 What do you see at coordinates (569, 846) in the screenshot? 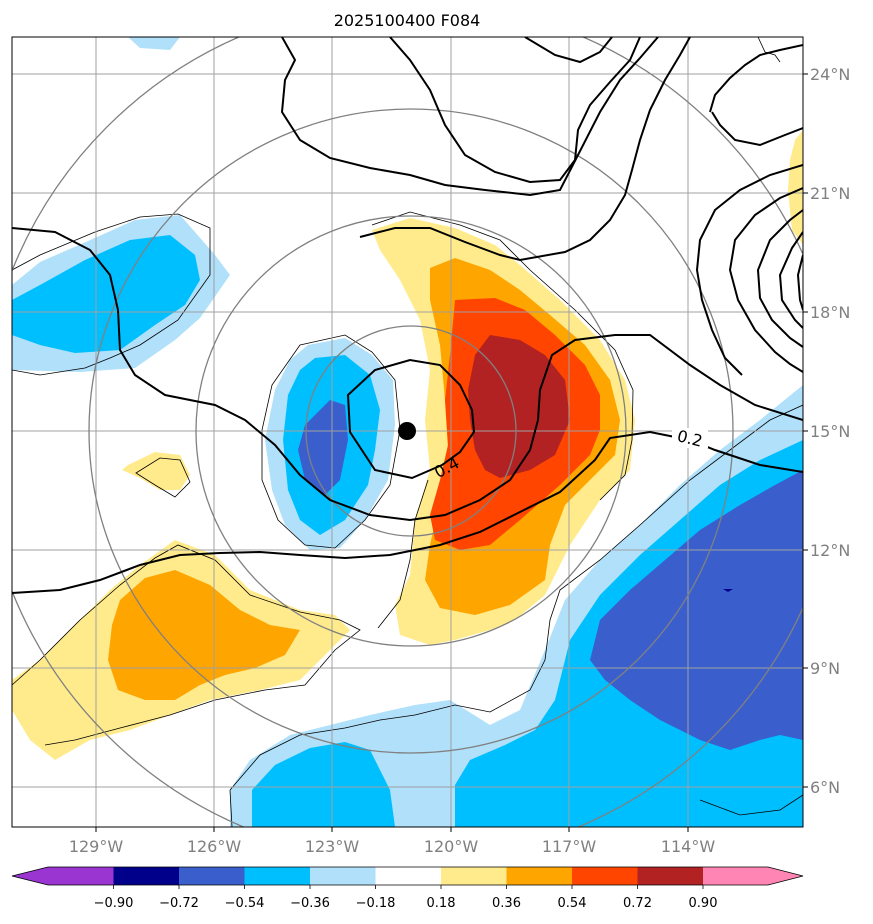
I see `lon-label-117w: 117°W` at bounding box center [569, 846].